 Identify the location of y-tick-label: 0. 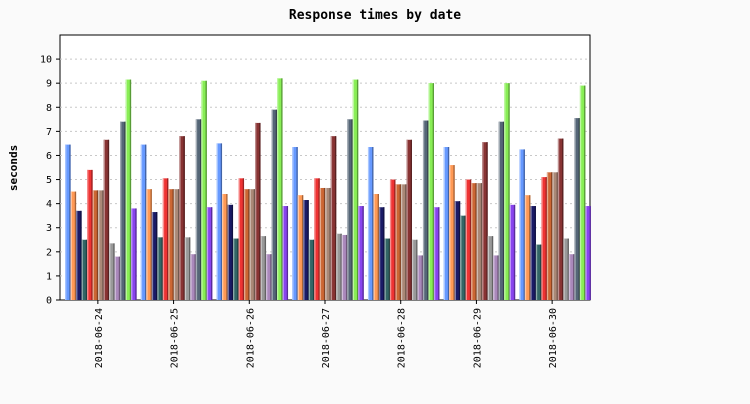
(49, 301).